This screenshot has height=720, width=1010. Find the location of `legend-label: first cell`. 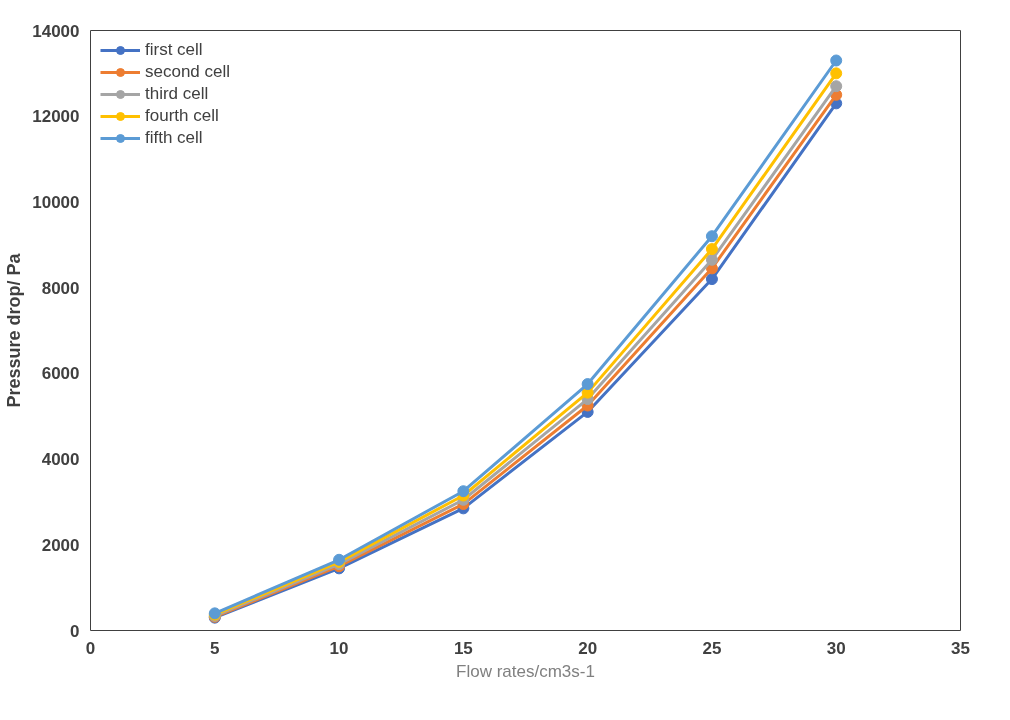

legend-label: first cell is located at coordinates (174, 50).